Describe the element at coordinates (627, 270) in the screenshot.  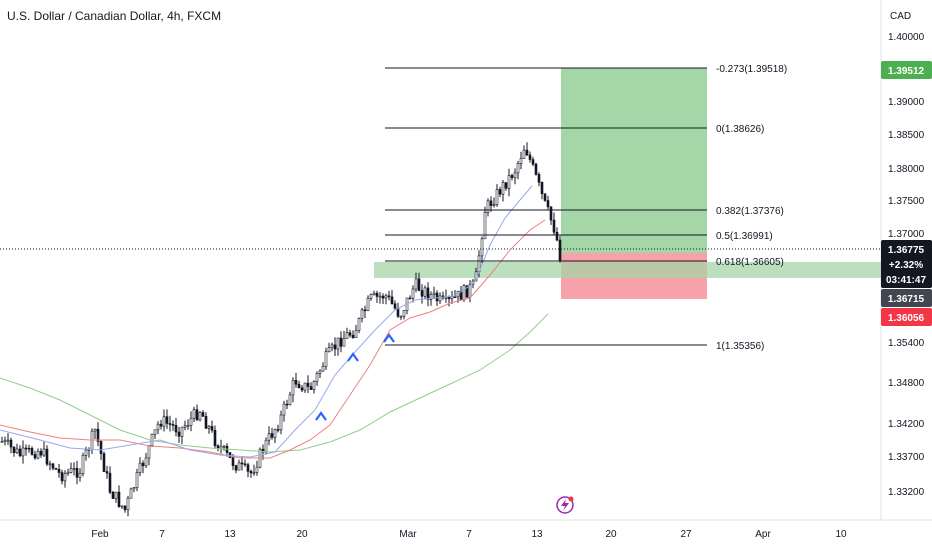
I see `support-zone` at that location.